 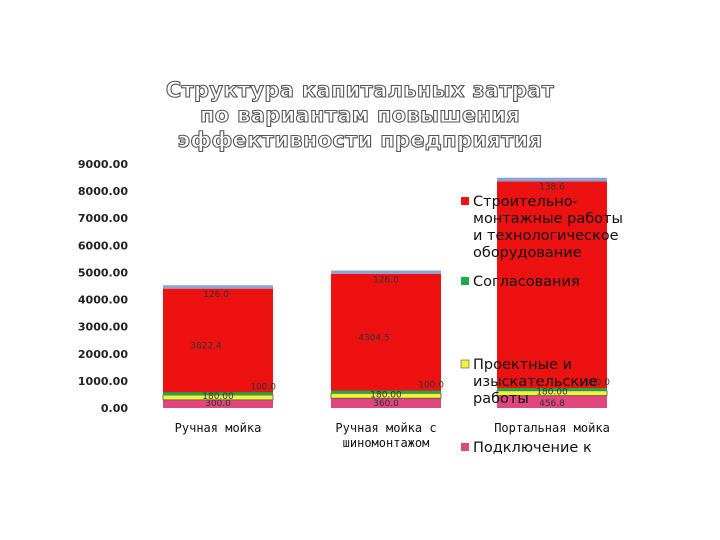 What do you see at coordinates (103, 245) in the screenshot?
I see `y-tick-label: 6000.00` at bounding box center [103, 245].